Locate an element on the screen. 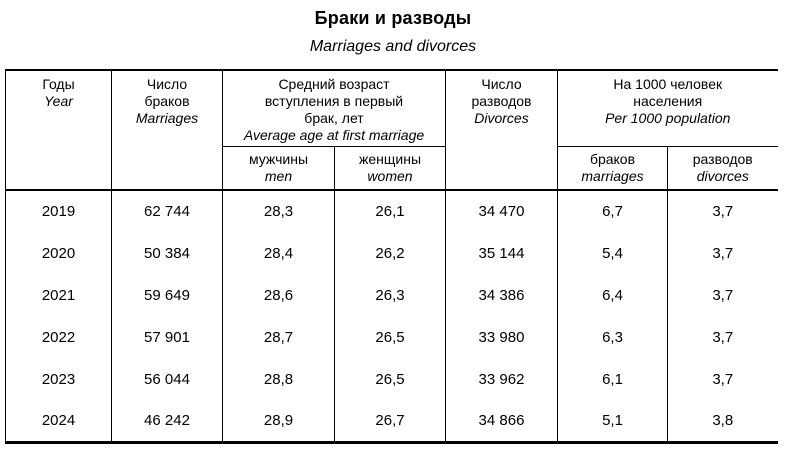 Image resolution: width=786 pixels, height=451 pixels. header-women-en: women is located at coordinates (390, 175).